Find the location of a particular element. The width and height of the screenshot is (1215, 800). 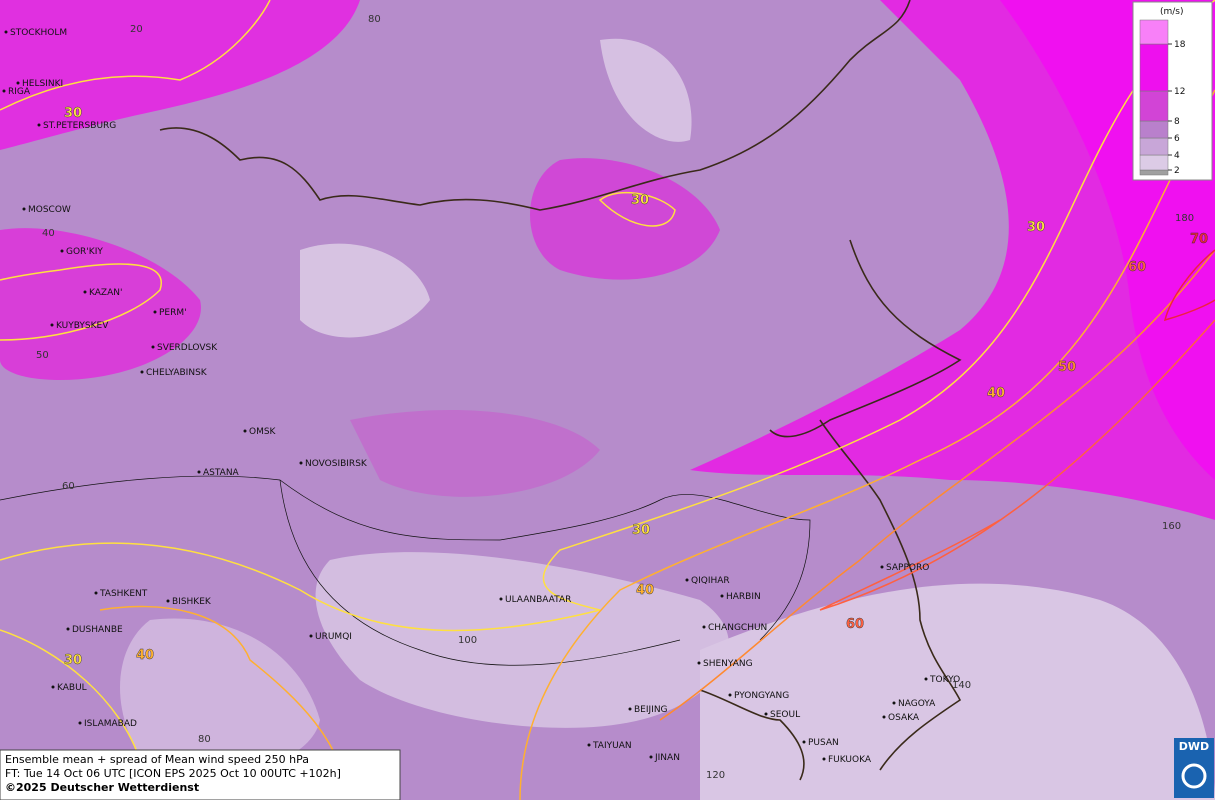

city-label: BEIJING is located at coordinates (651, 710).